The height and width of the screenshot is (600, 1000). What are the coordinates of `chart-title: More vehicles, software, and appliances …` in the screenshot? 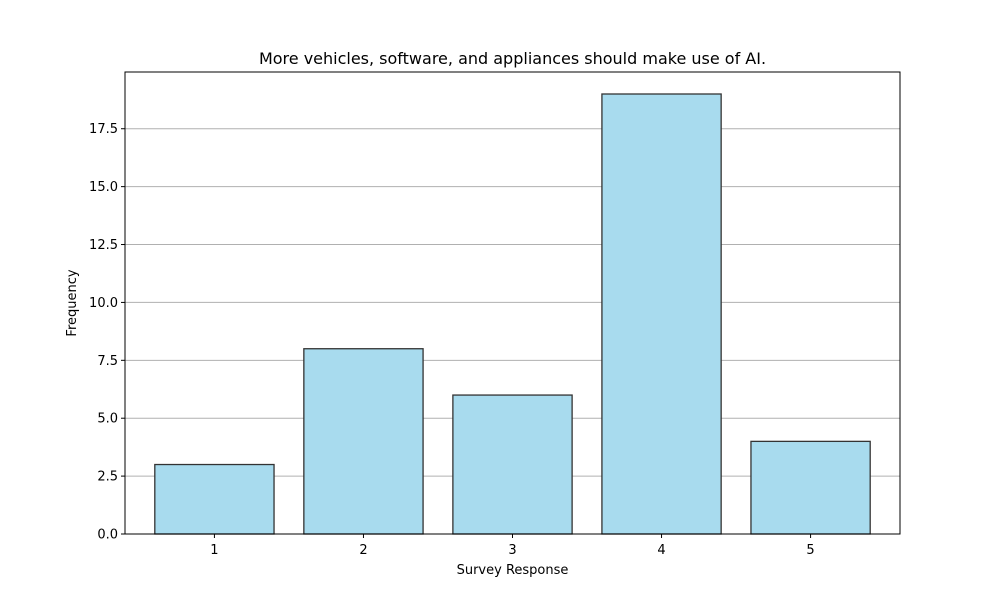 It's located at (512, 58).